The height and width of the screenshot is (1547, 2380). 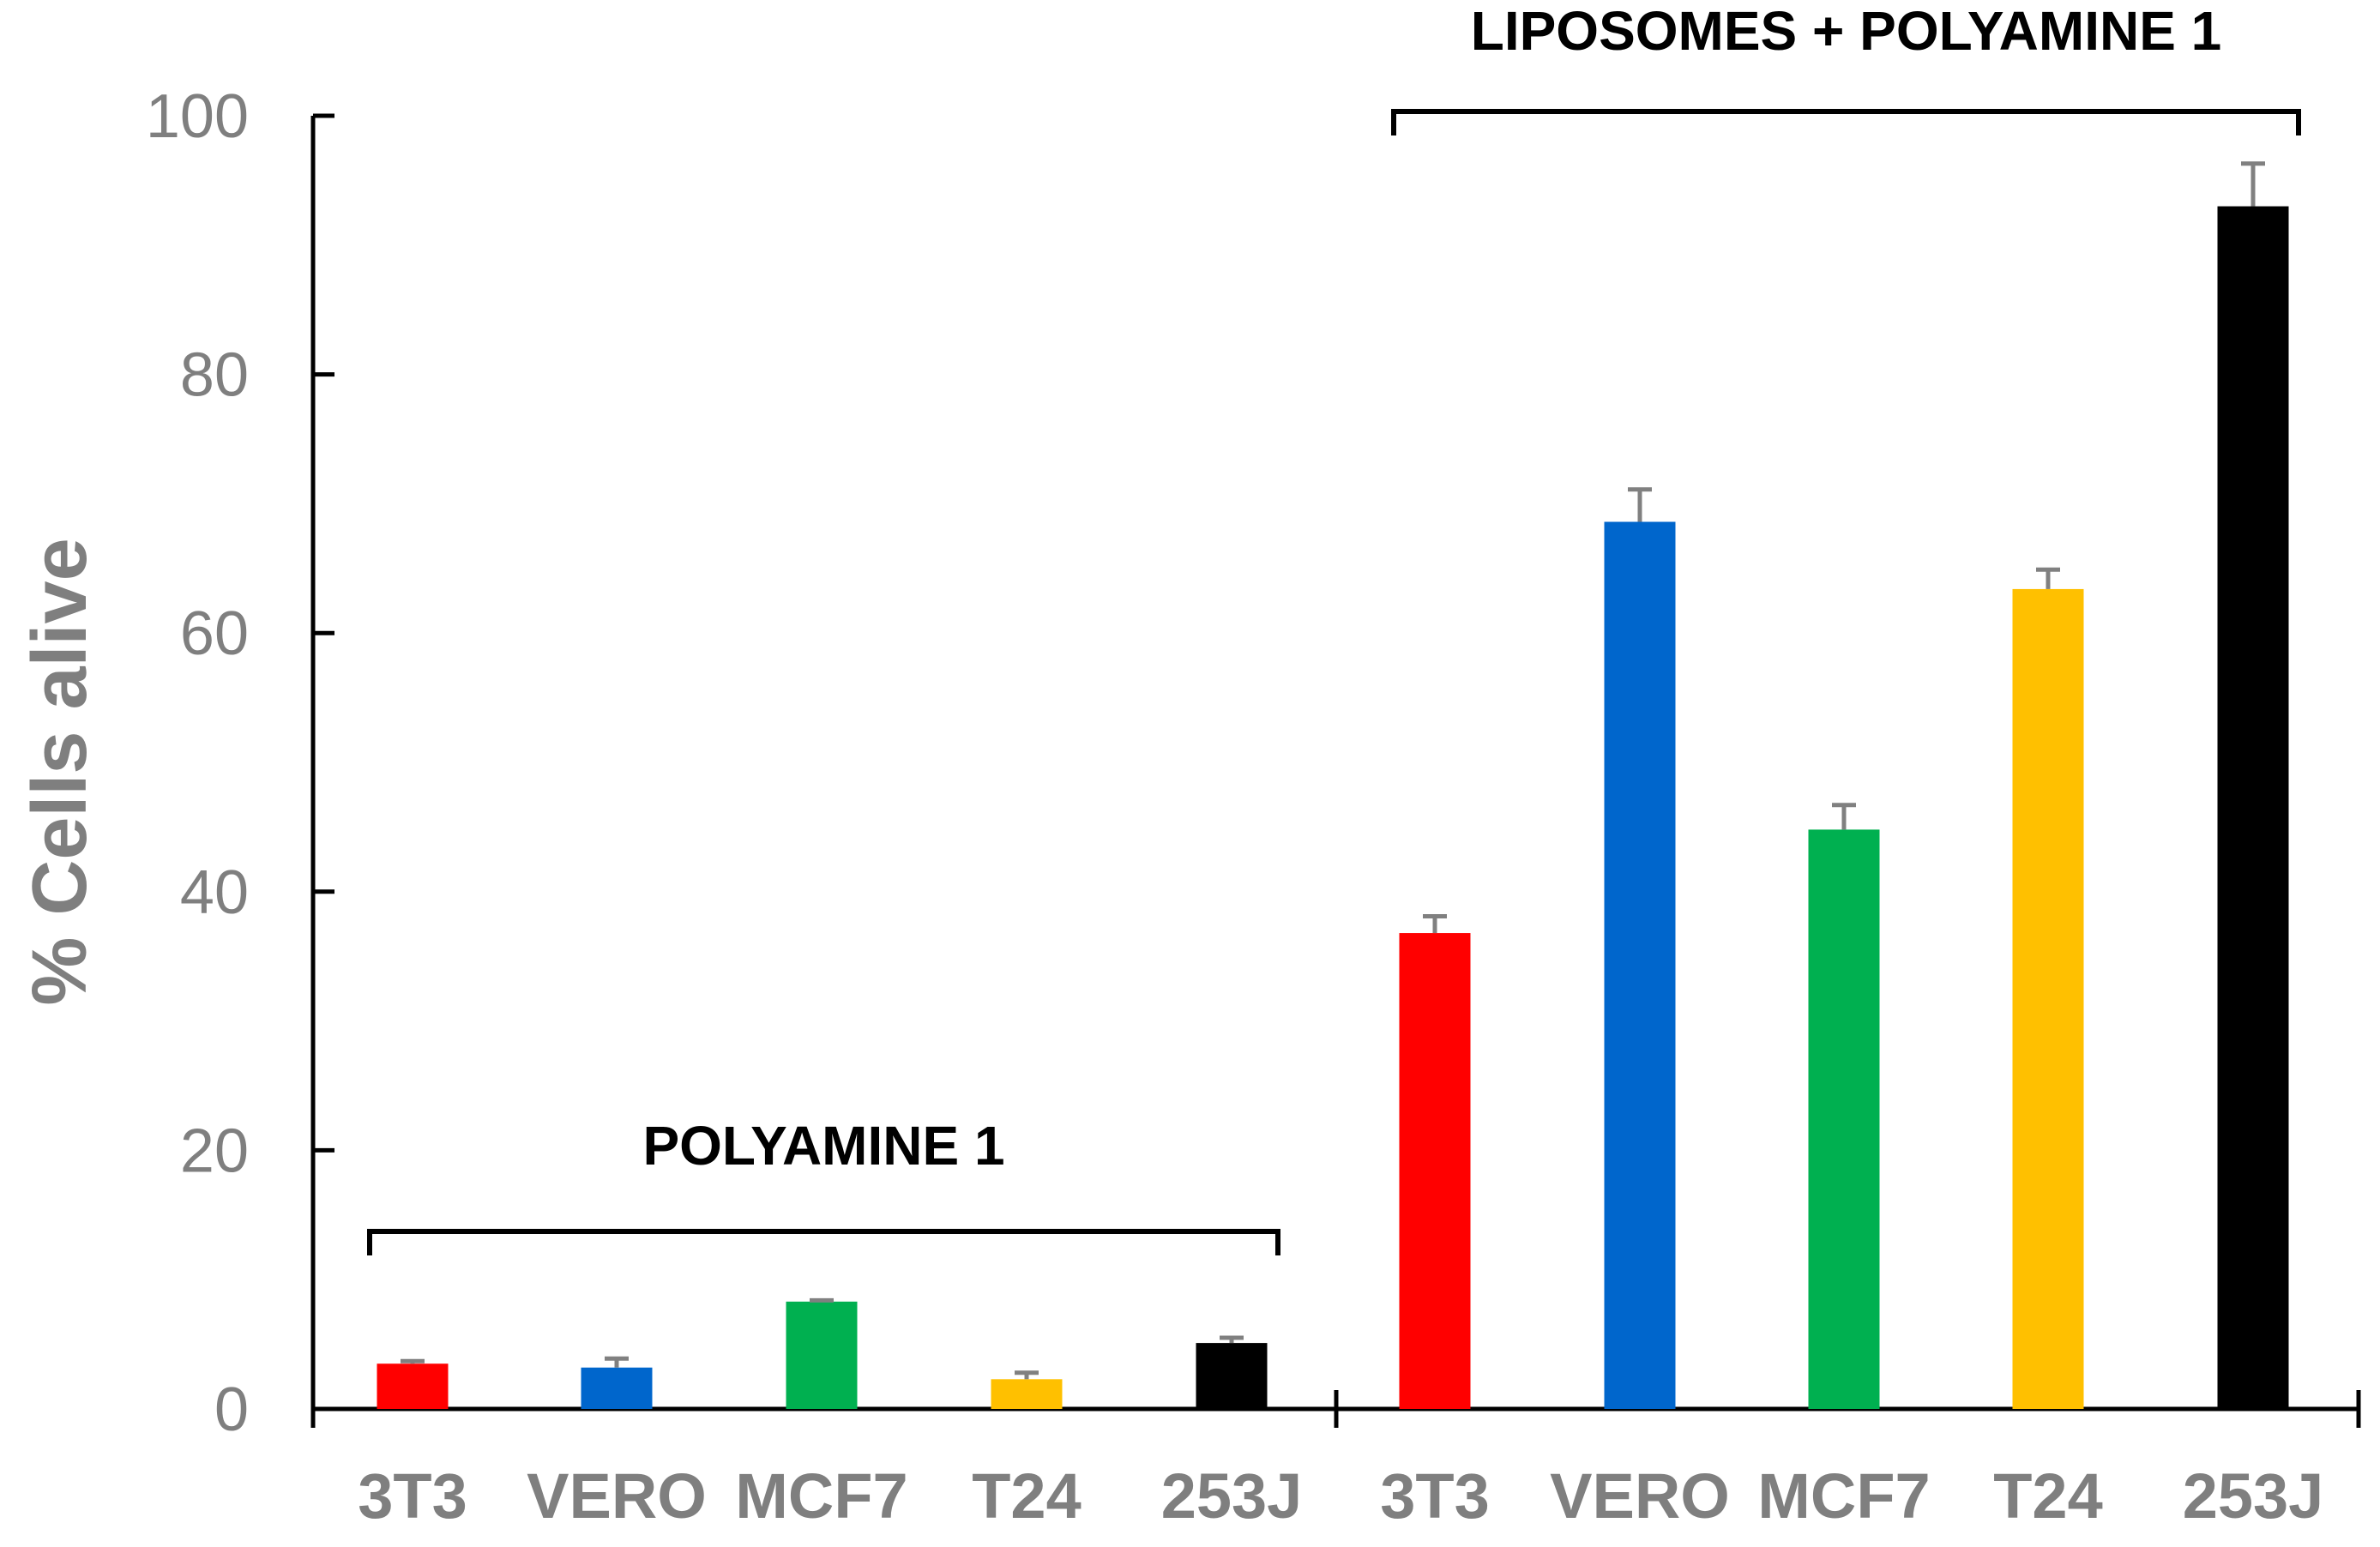 What do you see at coordinates (1846, 31) in the screenshot?
I see `group-label: LIPOSOMES + POLYAMINE 1` at bounding box center [1846, 31].